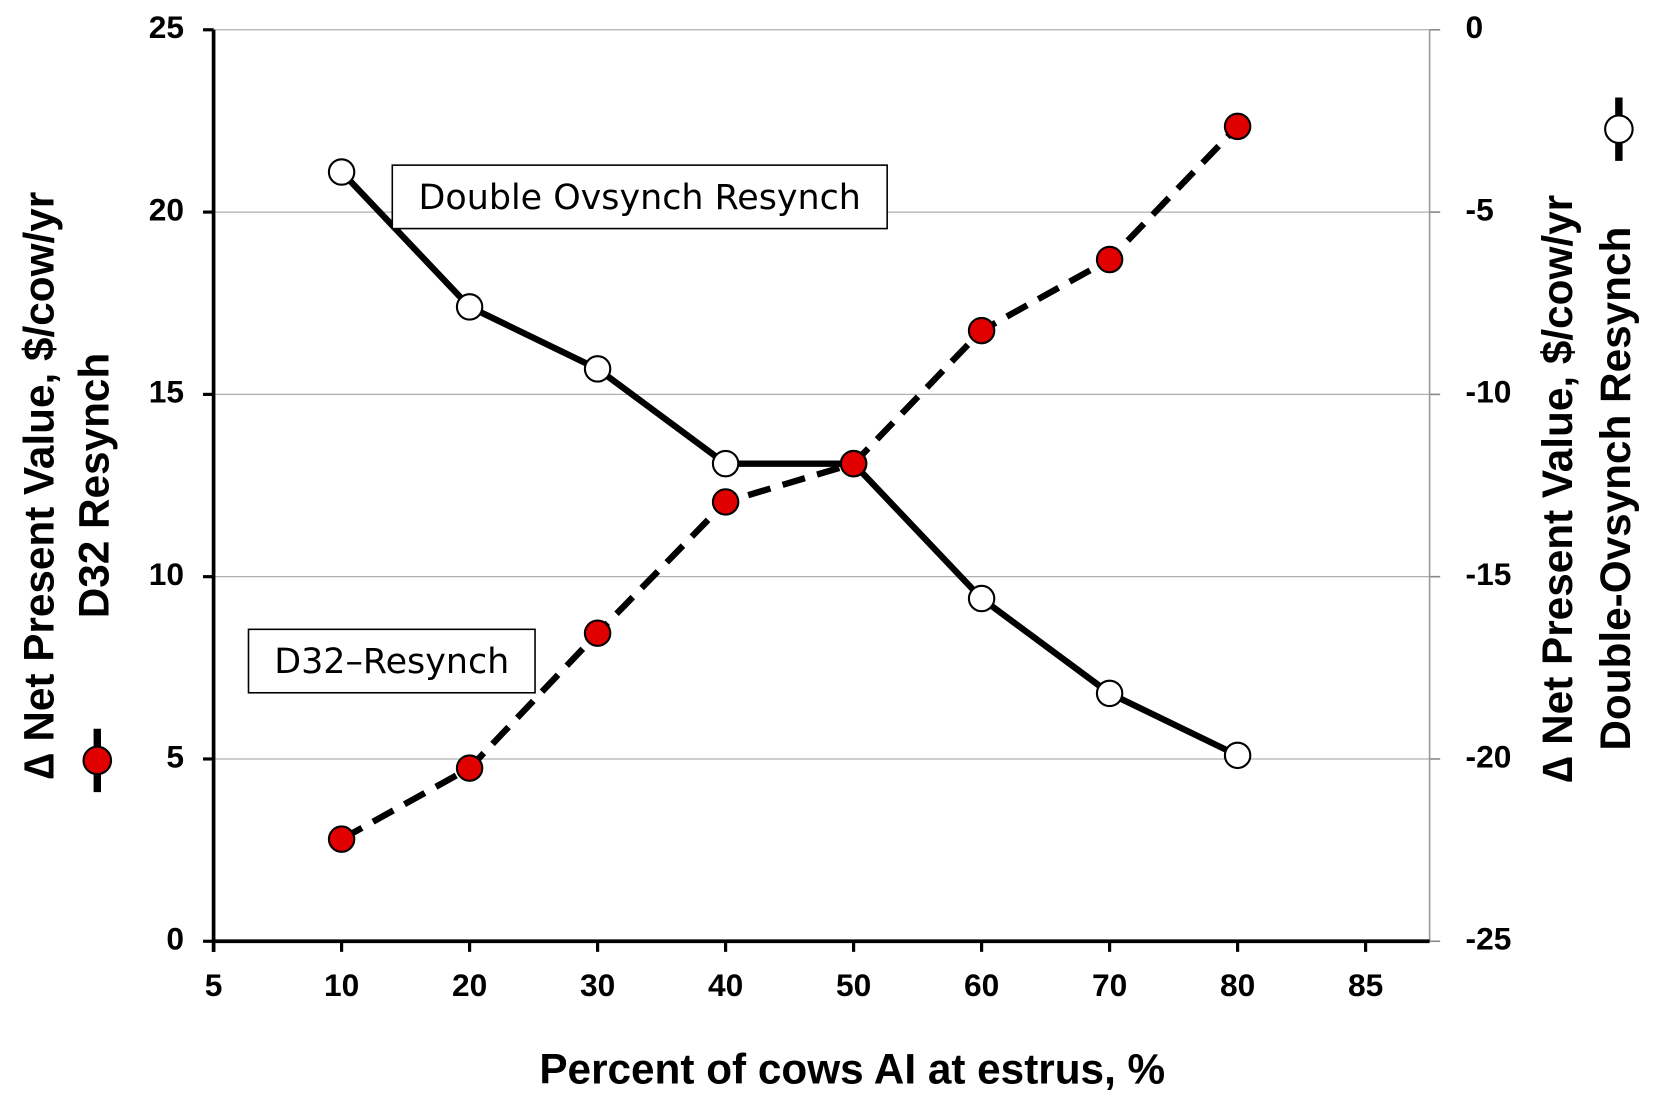  What do you see at coordinates (166, 574) in the screenshot?
I see `y-tick-label: 10` at bounding box center [166, 574].